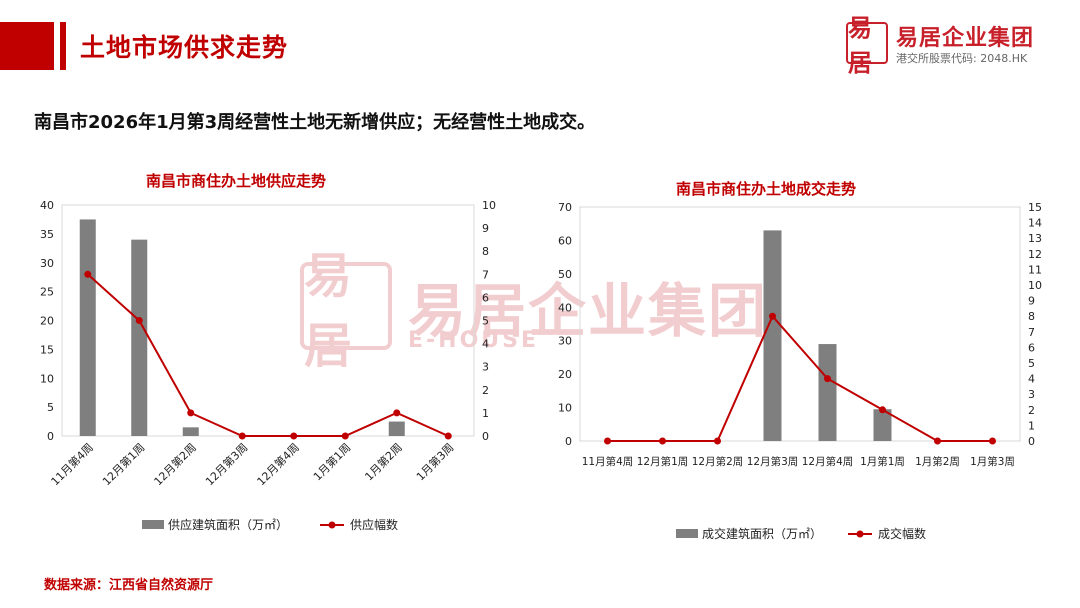 This screenshot has width=1080, height=608. I want to click on deal-ytick-right: 4, so click(1031, 379).